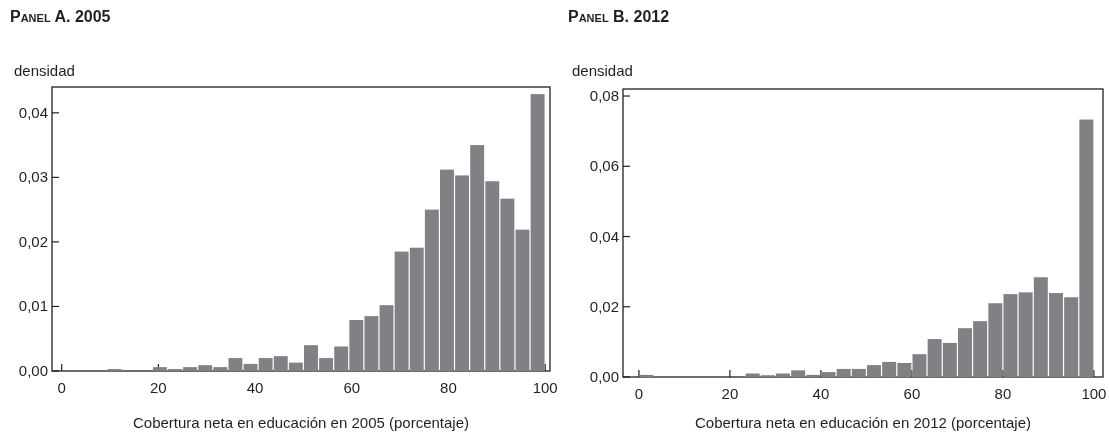  I want to click on y-tick-label: 0,06, so click(604, 166).